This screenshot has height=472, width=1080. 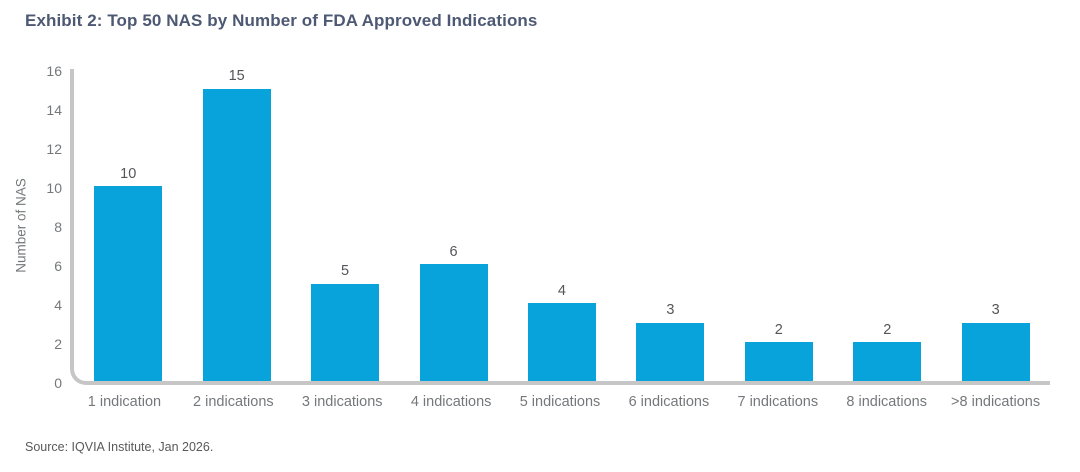 What do you see at coordinates (453, 225) in the screenshot?
I see `bar-slot: 6` at bounding box center [453, 225].